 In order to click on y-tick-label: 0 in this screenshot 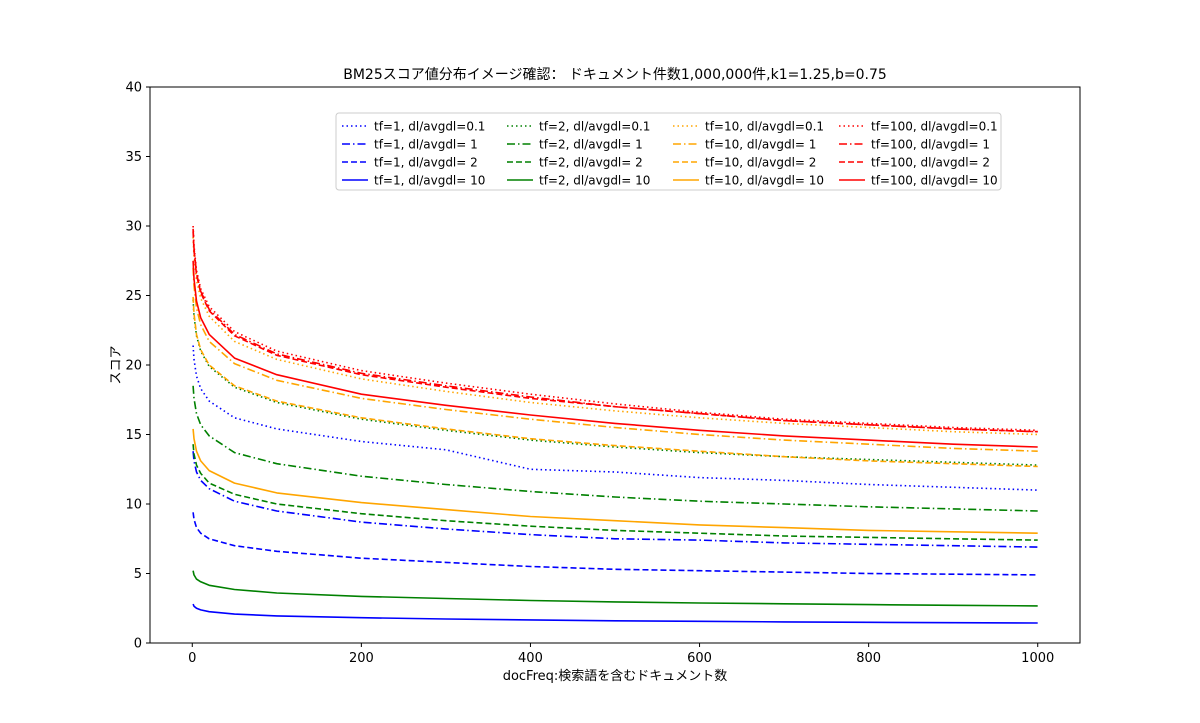, I will do `click(138, 644)`.